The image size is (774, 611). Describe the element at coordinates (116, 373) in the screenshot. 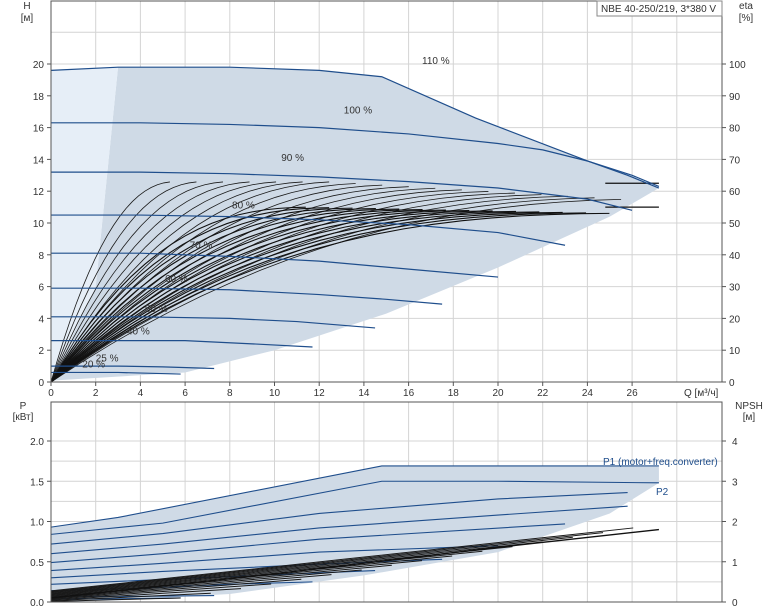

I see `head-curve-20pct` at that location.